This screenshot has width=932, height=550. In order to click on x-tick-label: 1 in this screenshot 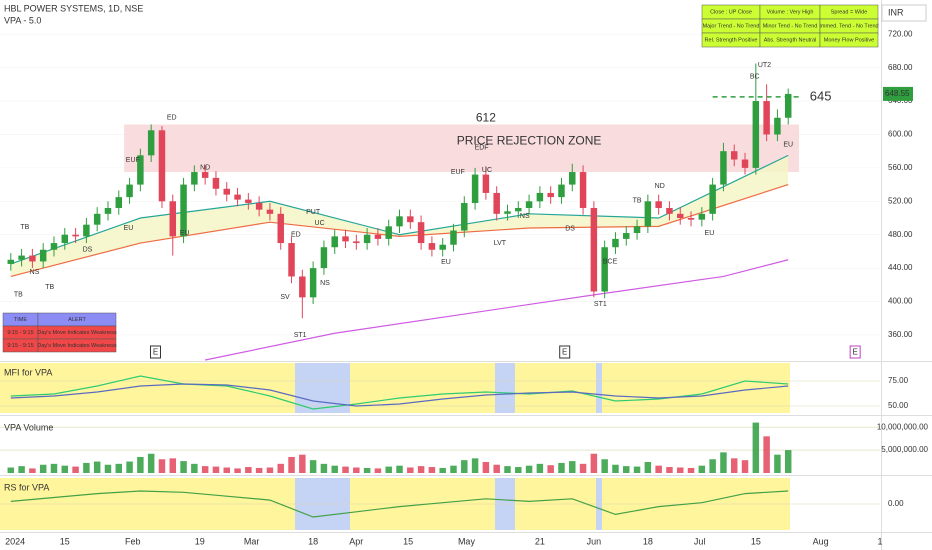, I will do `click(879, 541)`.